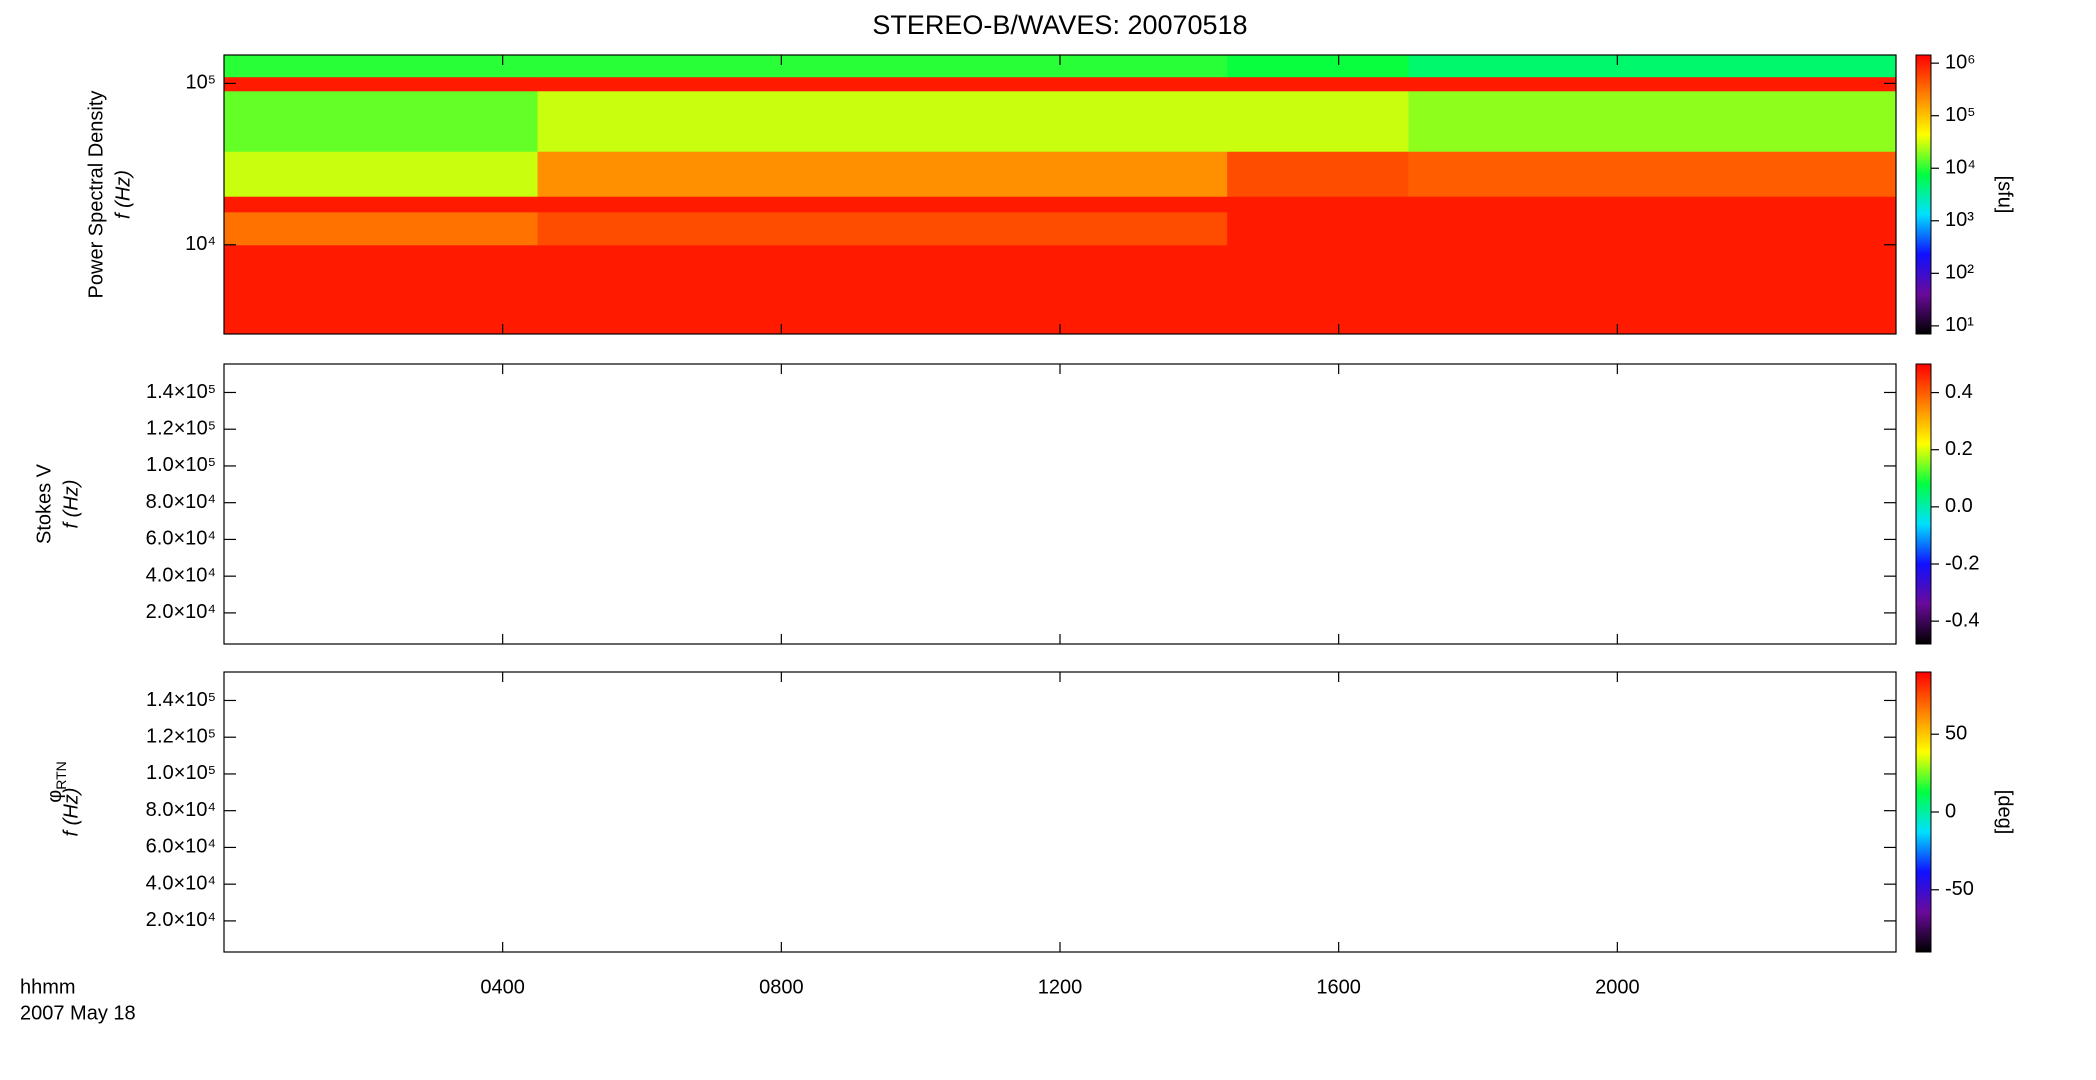  Describe the element at coordinates (1338, 987) in the screenshot. I see `x-tick-label: 1600` at that location.